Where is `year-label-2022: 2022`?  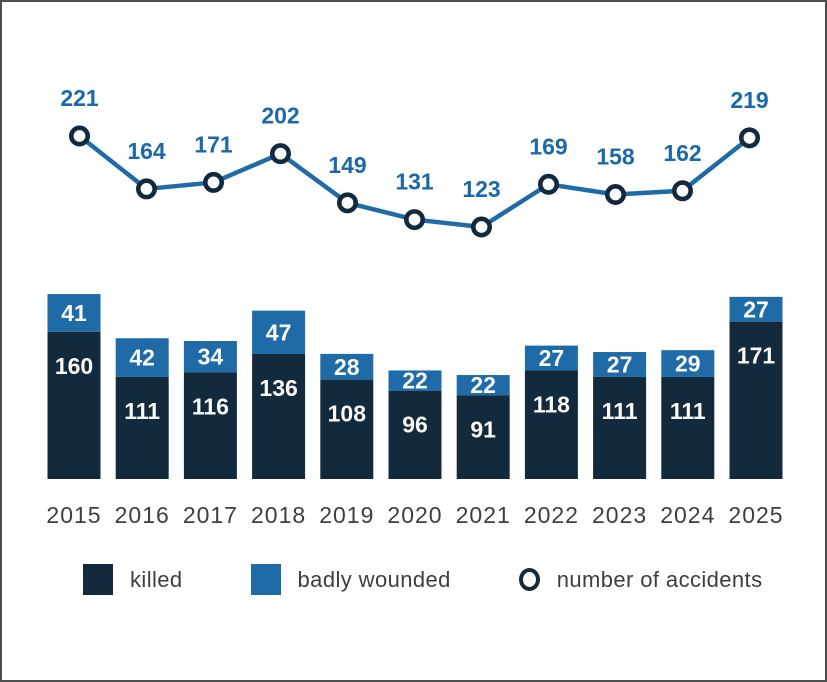 year-label-2022: 2022 is located at coordinates (551, 515).